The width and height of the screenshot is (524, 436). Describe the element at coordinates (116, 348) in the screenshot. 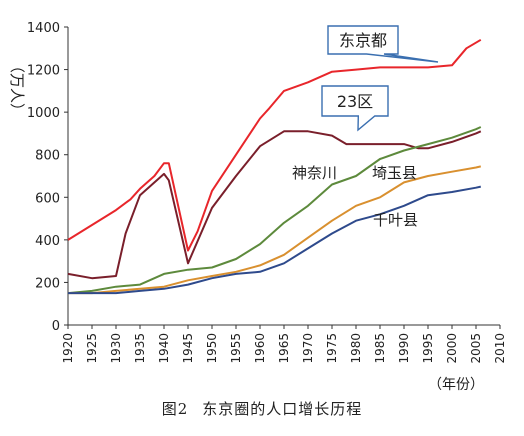

I see `x-tick-label: 1930` at that location.